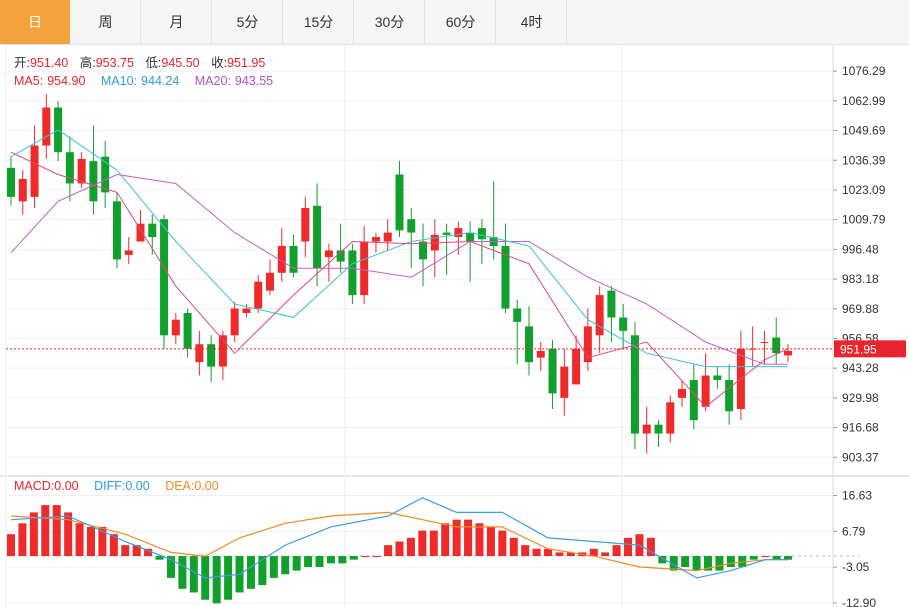 The height and width of the screenshot is (607, 909). Describe the element at coordinates (319, 22) in the screenshot. I see `tab-15min: 15分` at that location.